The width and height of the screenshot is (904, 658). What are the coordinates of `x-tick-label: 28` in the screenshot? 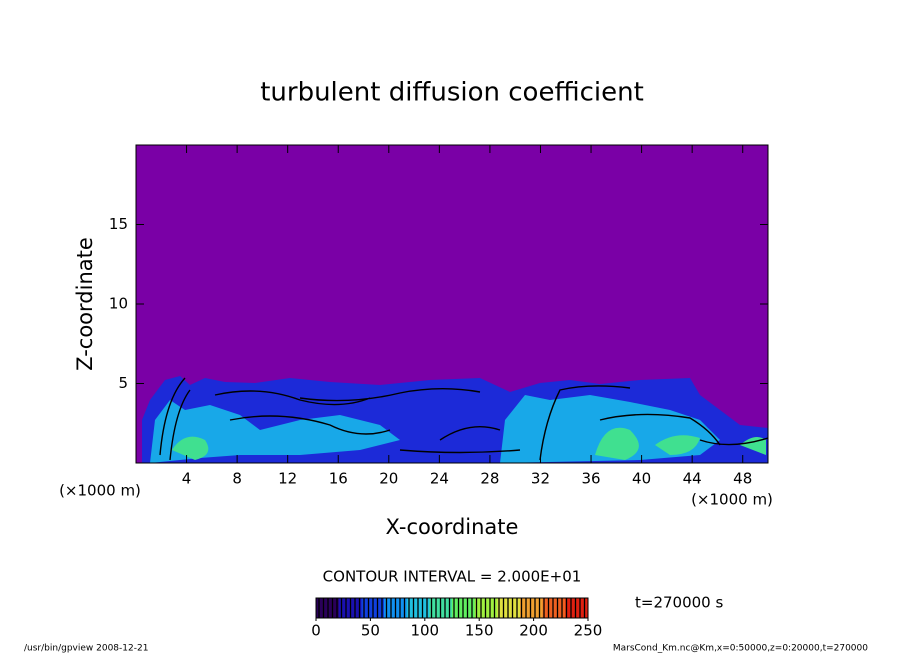 It's located at (489, 479).